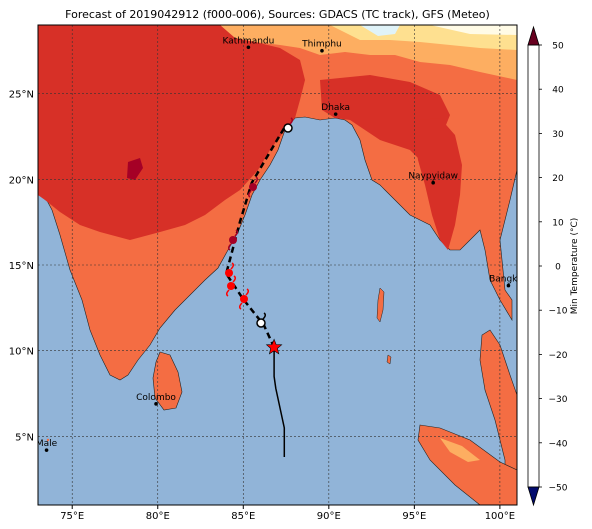  What do you see at coordinates (414, 516) in the screenshot?
I see `lon-tick-label: 95°E` at bounding box center [414, 516].